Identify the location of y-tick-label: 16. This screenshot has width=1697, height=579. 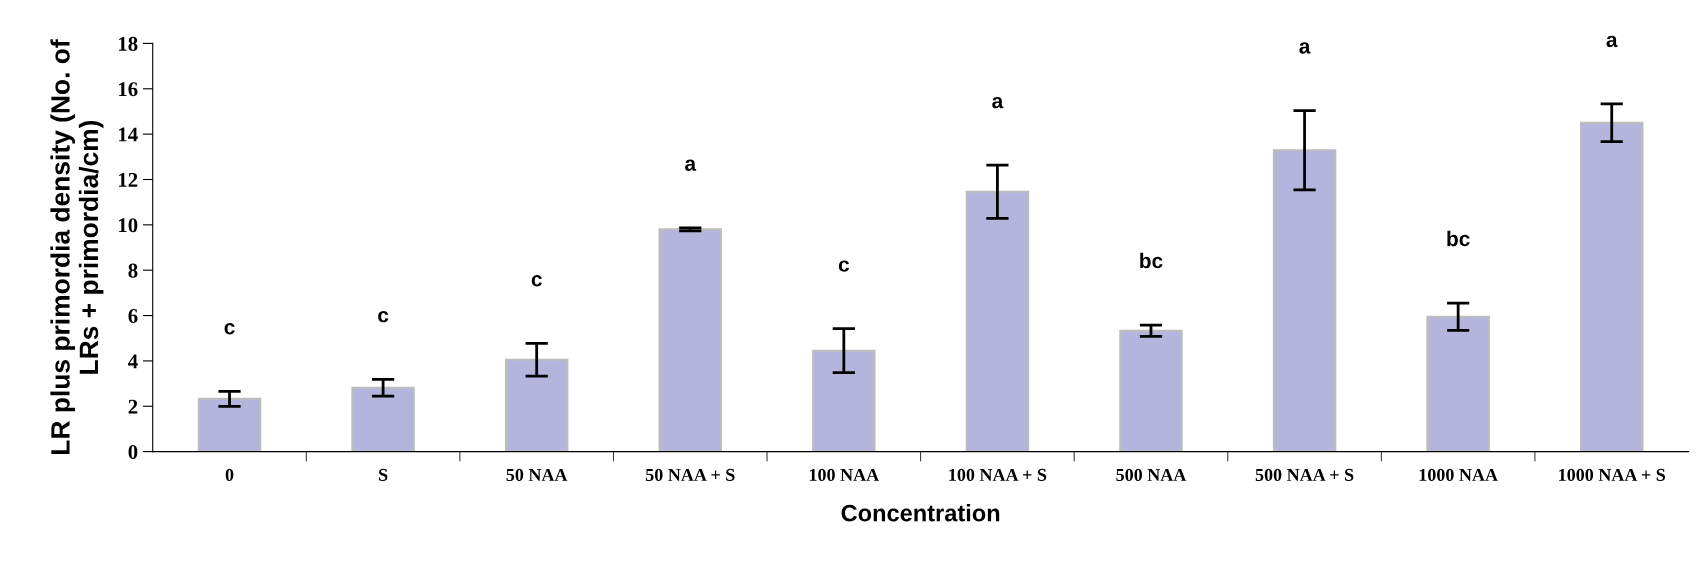
(128, 89).